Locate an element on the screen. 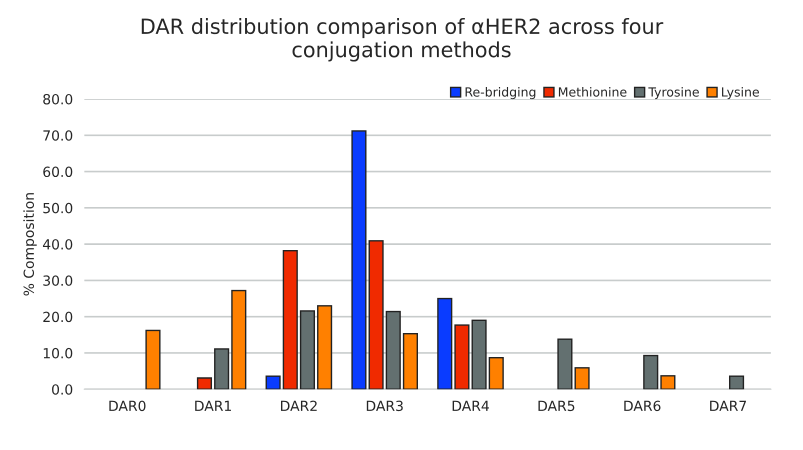 The height and width of the screenshot is (450, 803). chart-title: DAR distribution comparison of αHER2 across four conjugation methods is located at coordinates (403, 40).